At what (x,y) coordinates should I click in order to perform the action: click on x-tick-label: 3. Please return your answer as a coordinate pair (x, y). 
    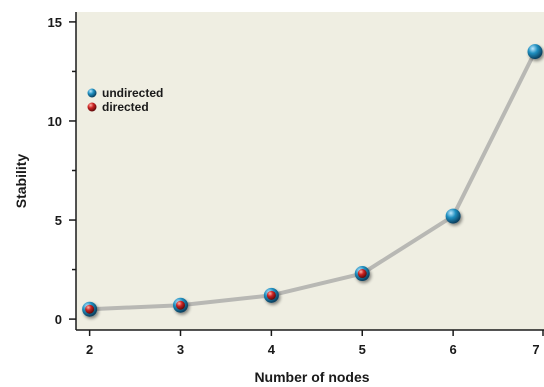
    Looking at the image, I should click on (180, 349).